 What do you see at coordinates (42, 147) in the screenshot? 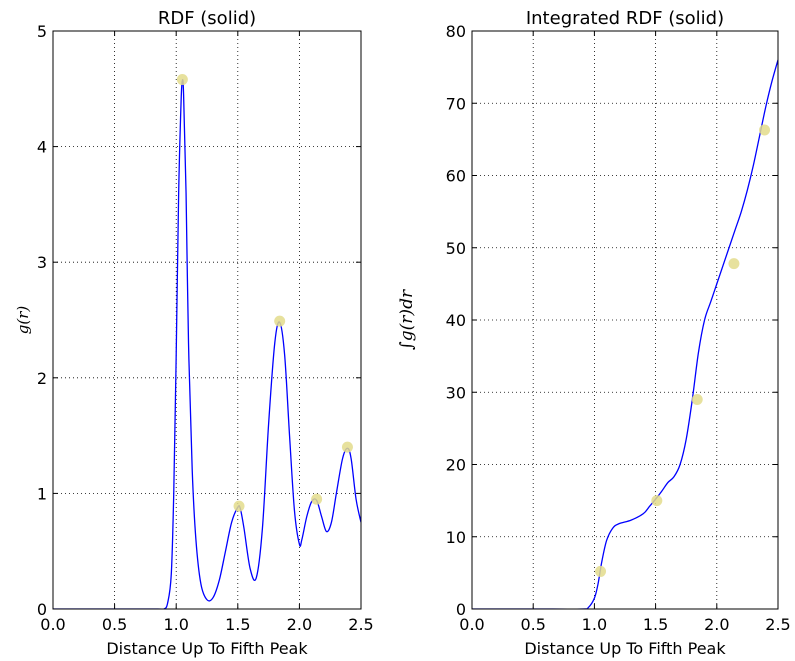
I see `rdf-y-tick-label: 4` at bounding box center [42, 147].